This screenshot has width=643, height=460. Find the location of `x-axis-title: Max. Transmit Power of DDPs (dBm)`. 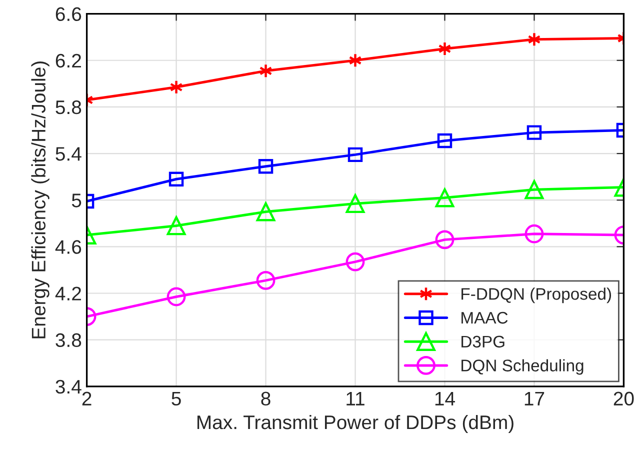

x-axis-title: Max. Transmit Power of DDPs (dBm) is located at coordinates (355, 424).